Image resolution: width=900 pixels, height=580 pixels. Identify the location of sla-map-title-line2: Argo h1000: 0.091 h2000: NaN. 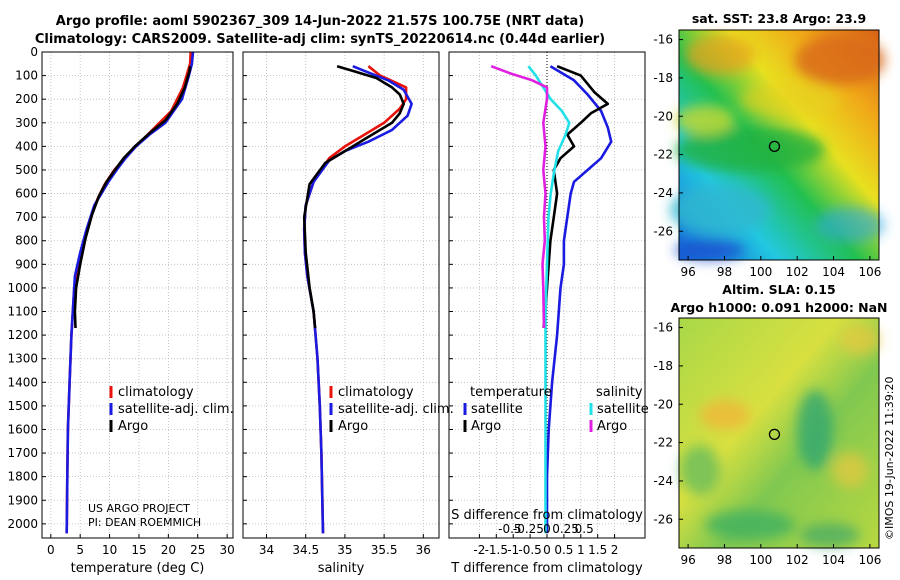
(778, 307).